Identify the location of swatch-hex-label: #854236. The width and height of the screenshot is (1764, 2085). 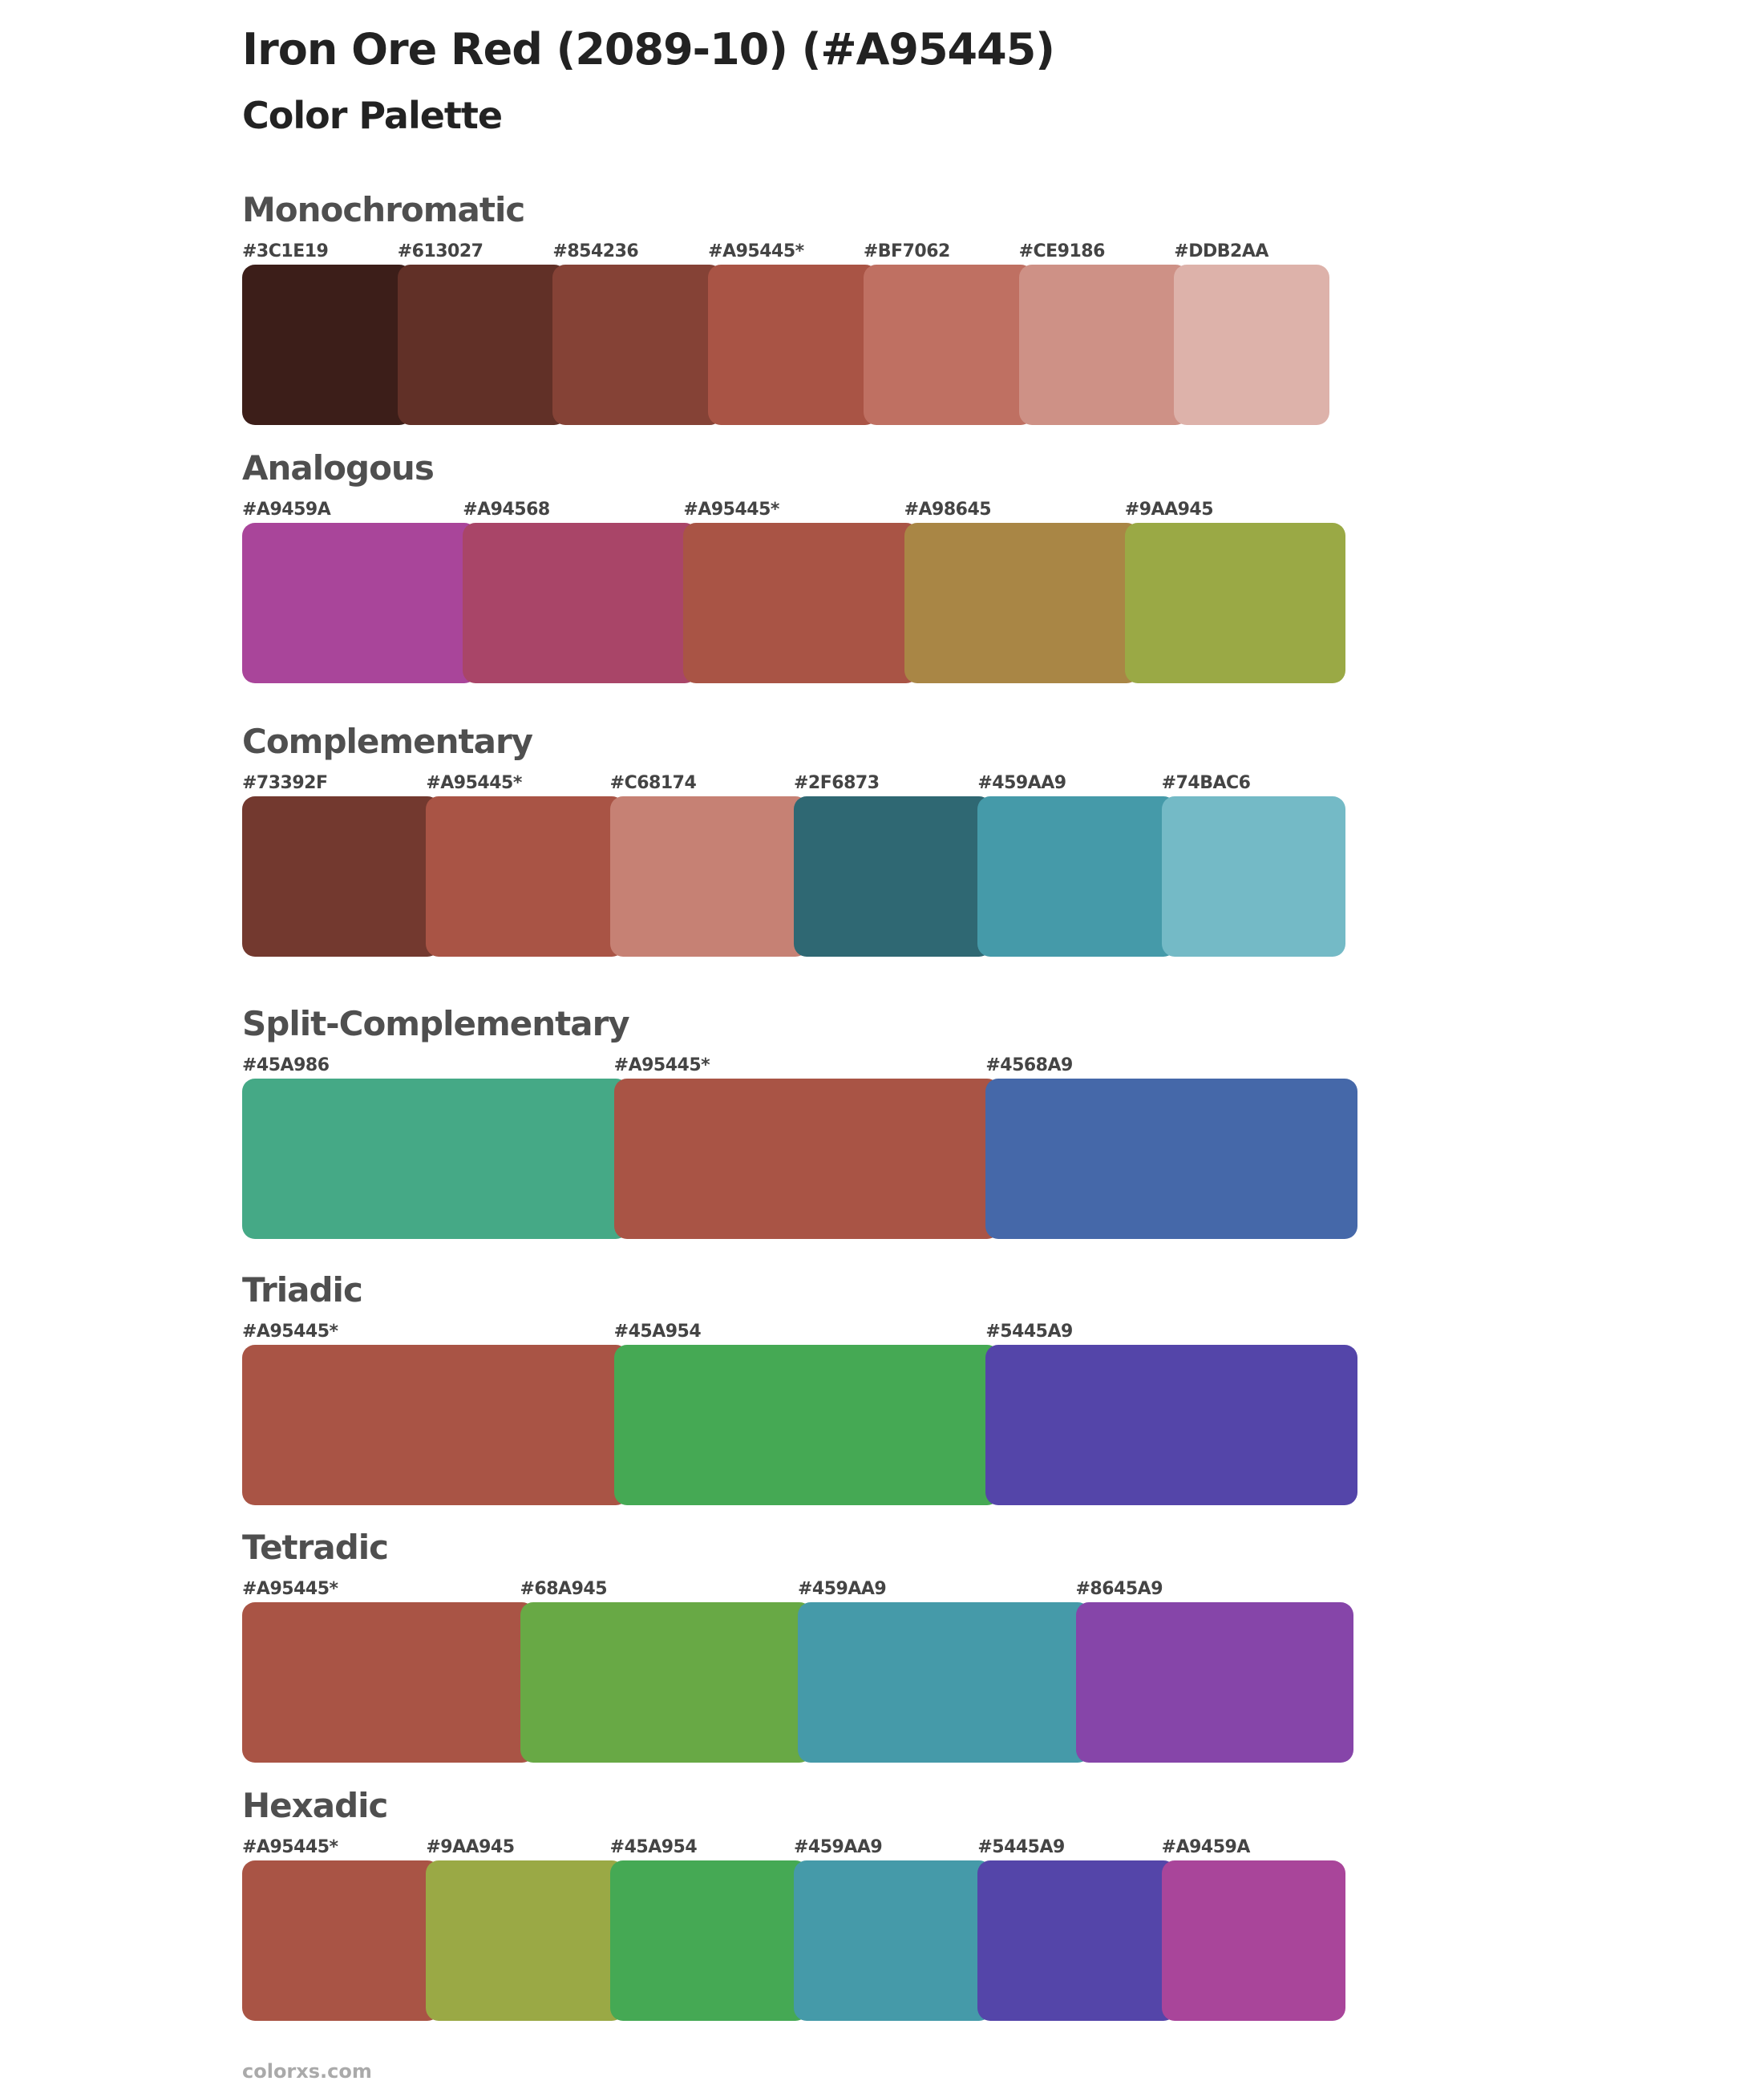
(595, 251).